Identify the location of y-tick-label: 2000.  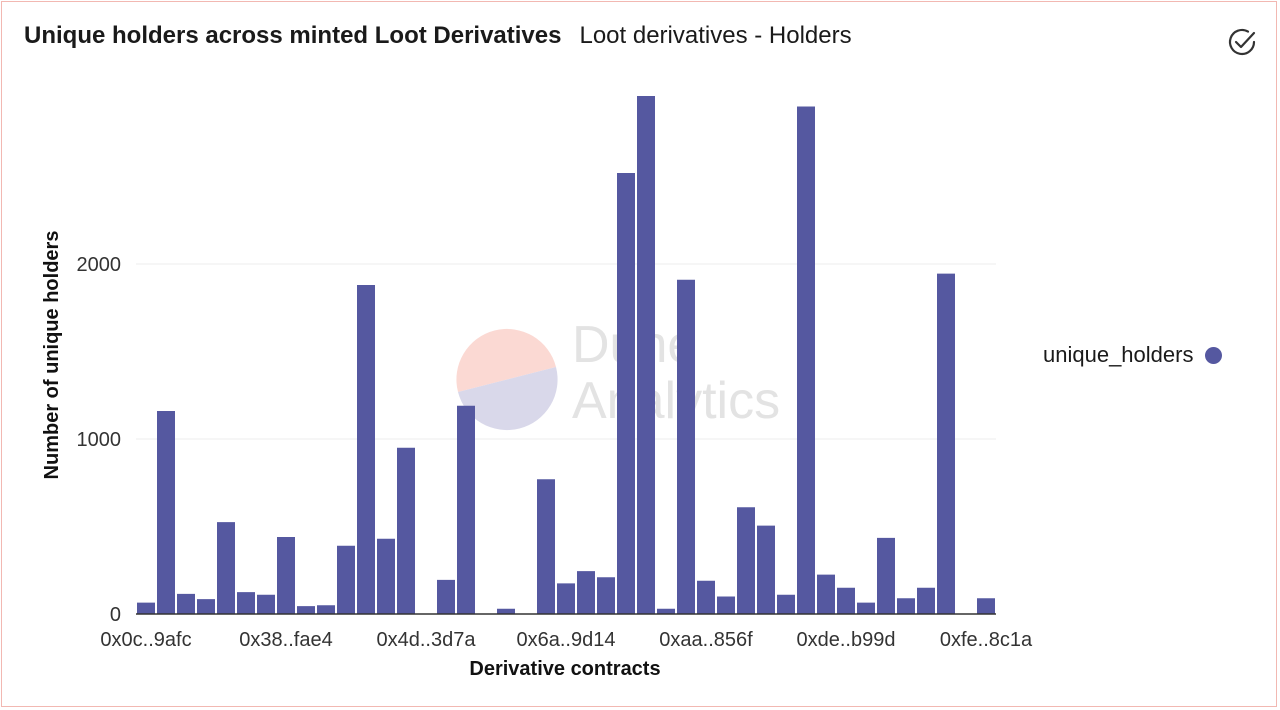
(99, 265).